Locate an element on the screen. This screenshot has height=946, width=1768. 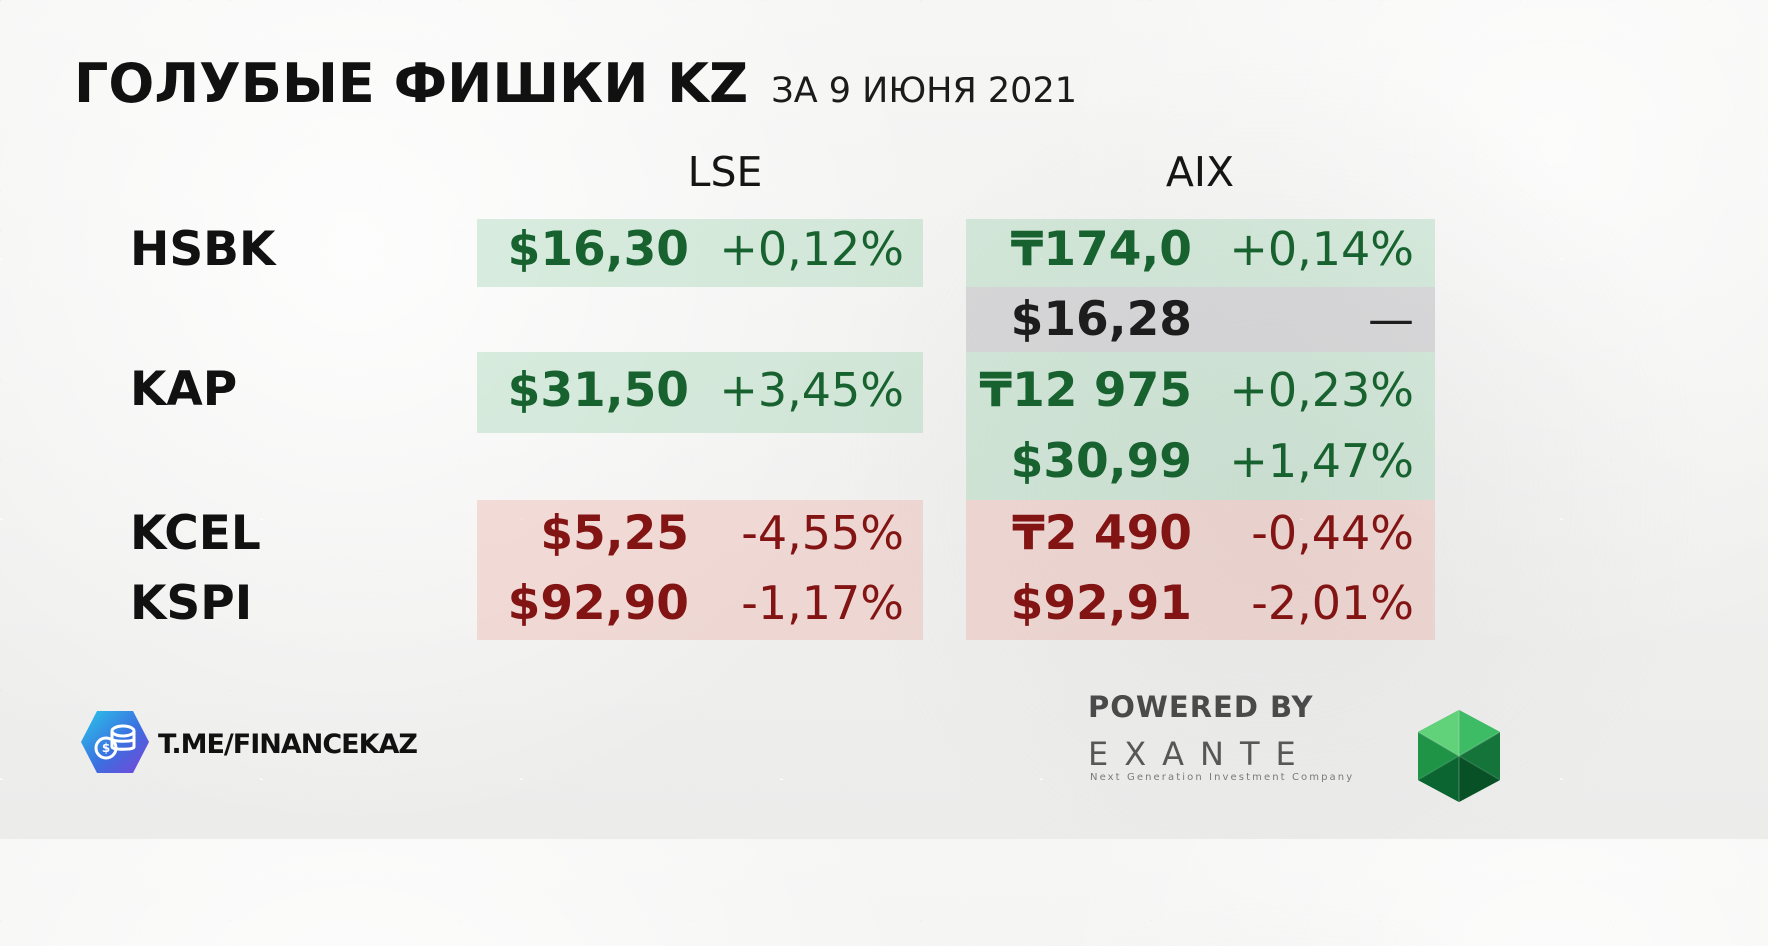
ticker-kcel: KCEL is located at coordinates (195, 533).